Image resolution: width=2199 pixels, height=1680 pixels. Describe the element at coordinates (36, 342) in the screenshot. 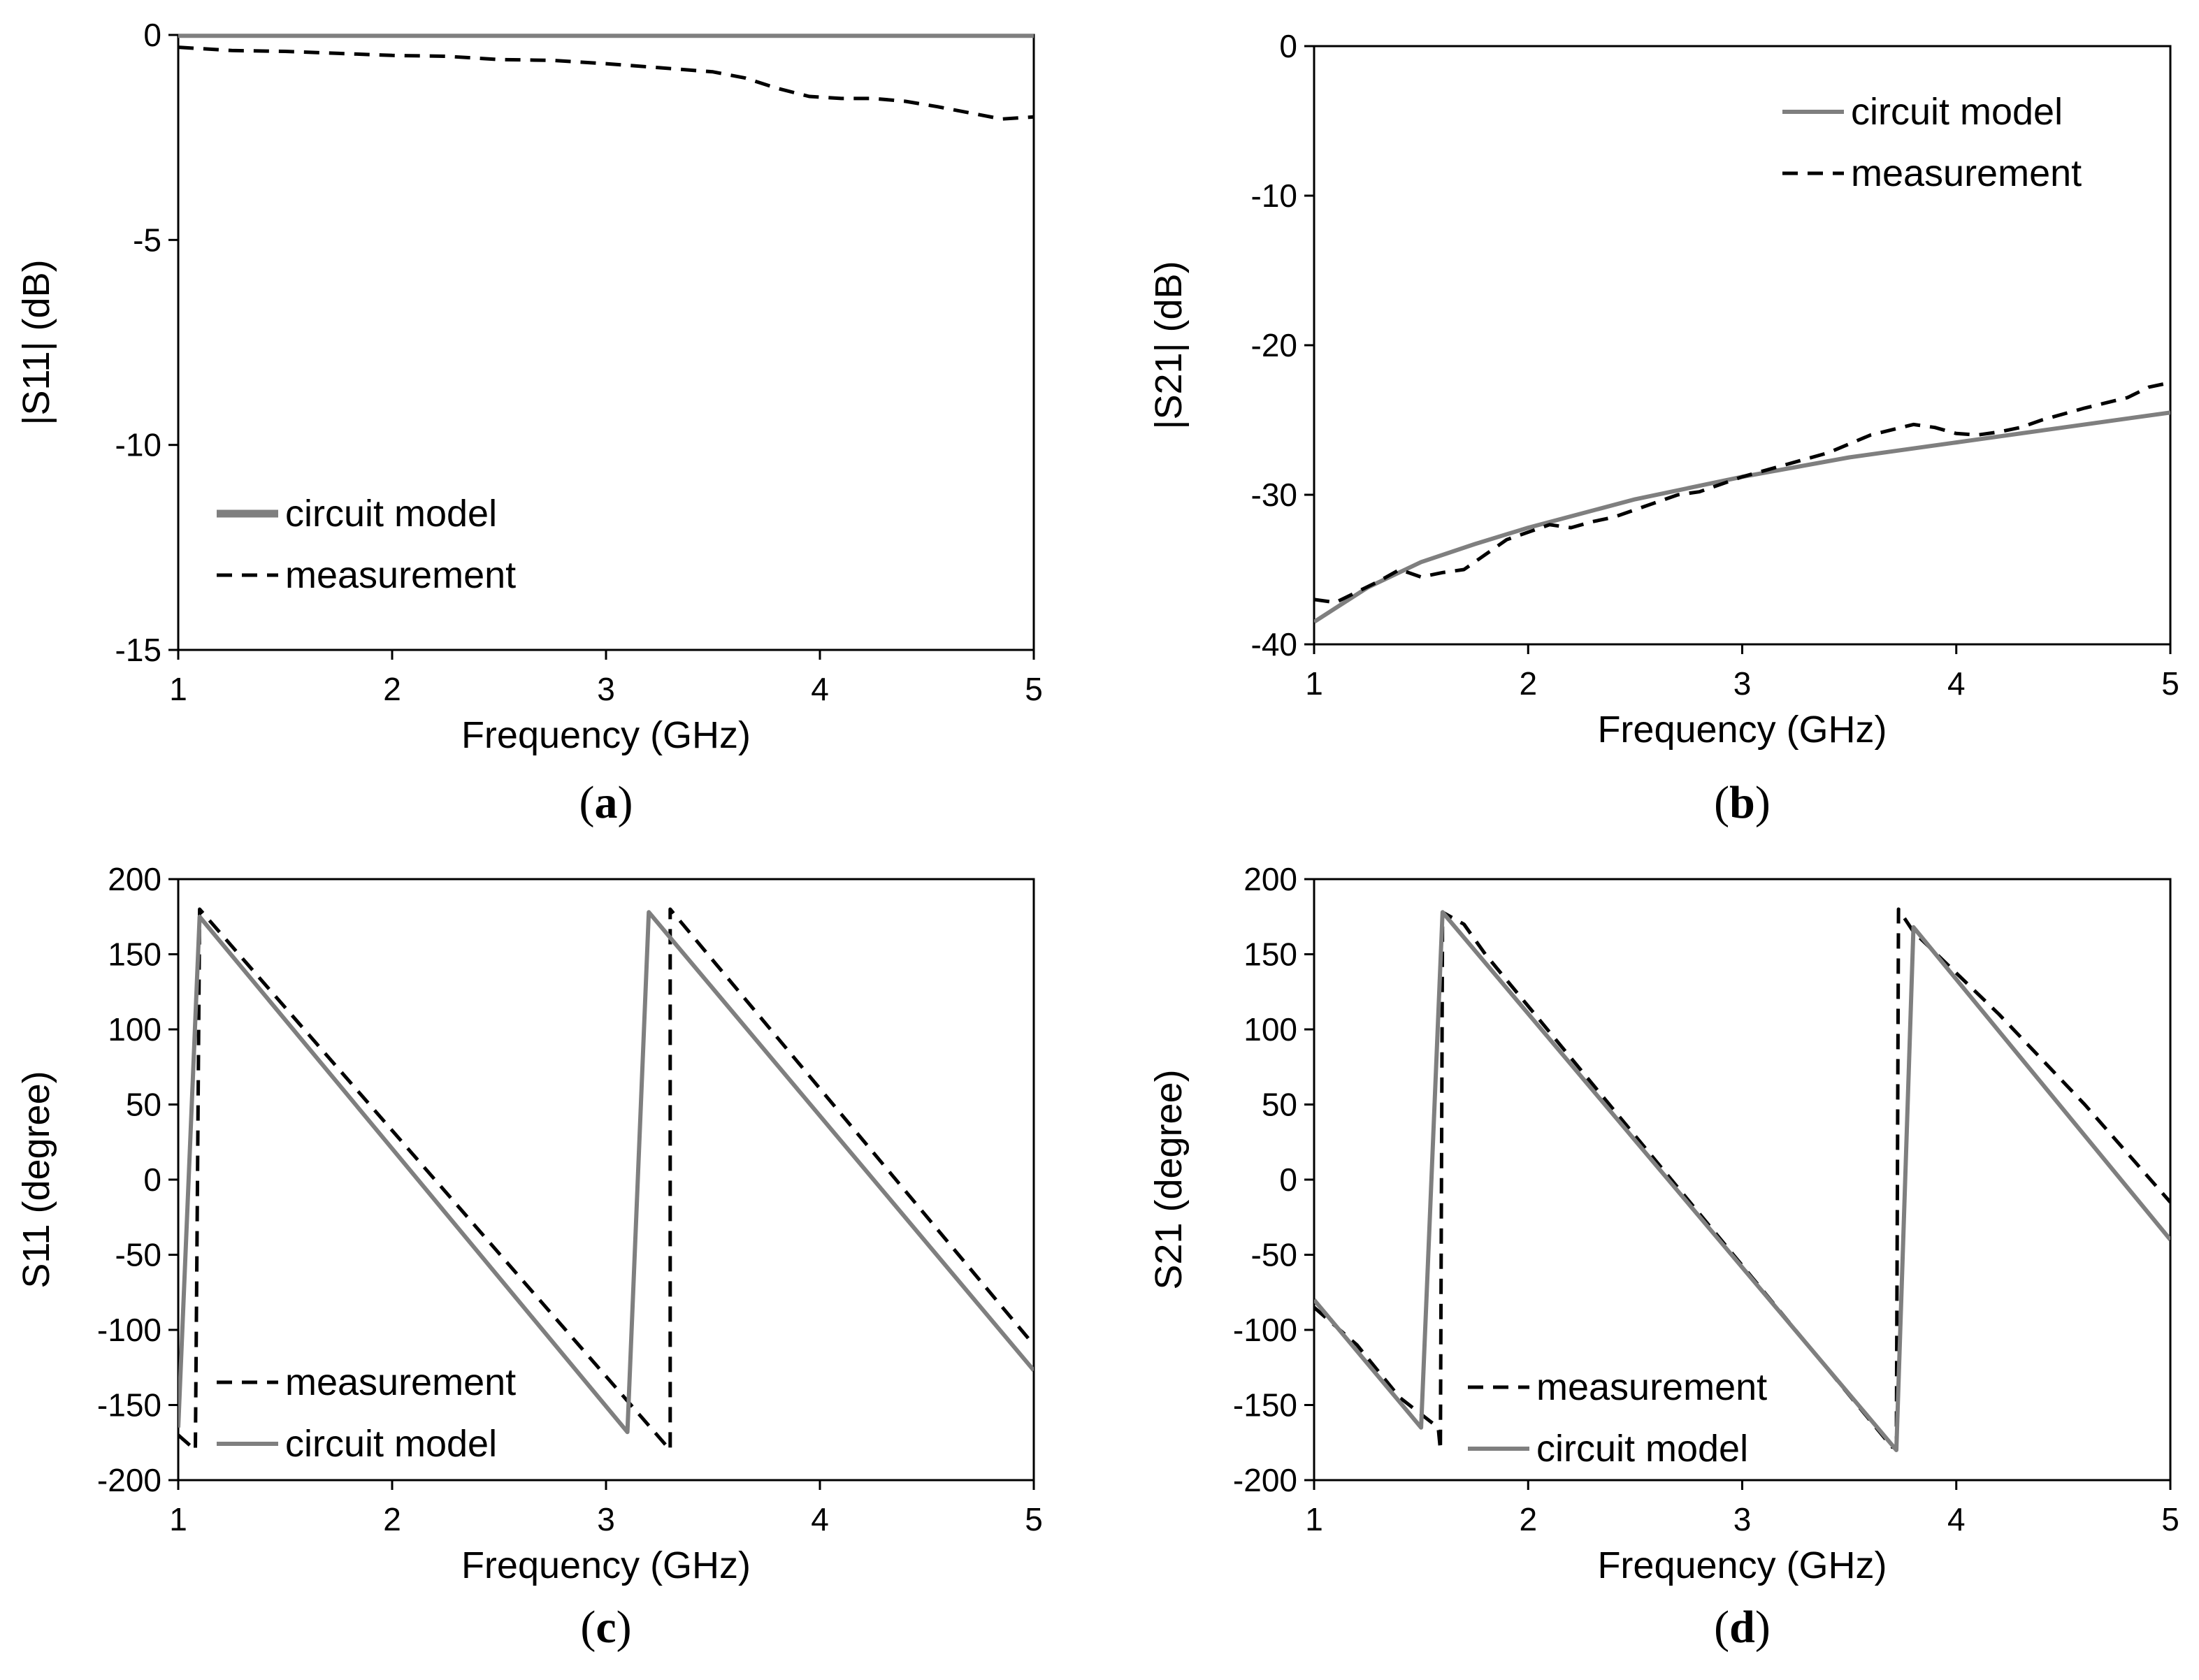

I see `y-axis-label: |S11| (dB)` at that location.